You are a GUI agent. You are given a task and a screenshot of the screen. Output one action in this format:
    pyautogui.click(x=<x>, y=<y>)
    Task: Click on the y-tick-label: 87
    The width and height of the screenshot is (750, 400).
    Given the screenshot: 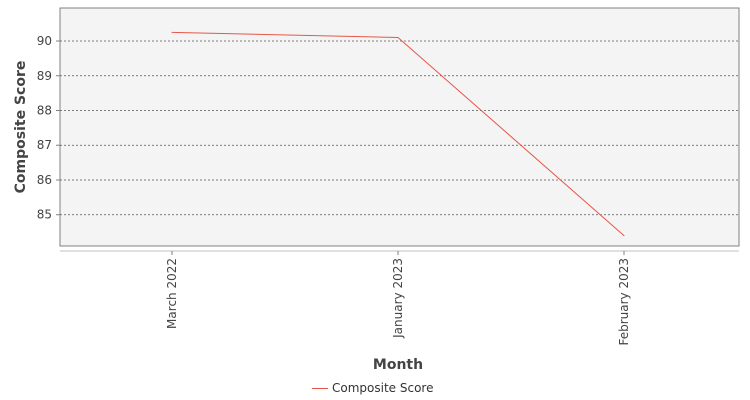 What is the action you would take?
    pyautogui.click(x=44, y=145)
    